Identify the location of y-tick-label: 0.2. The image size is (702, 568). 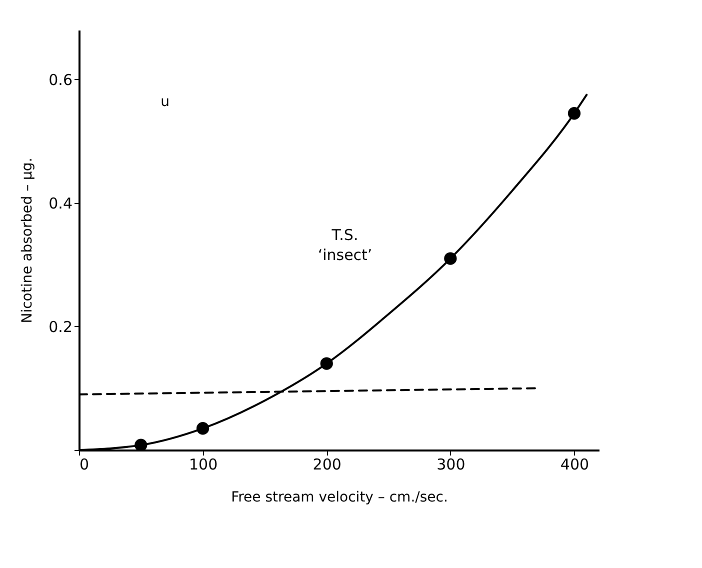
(60, 327).